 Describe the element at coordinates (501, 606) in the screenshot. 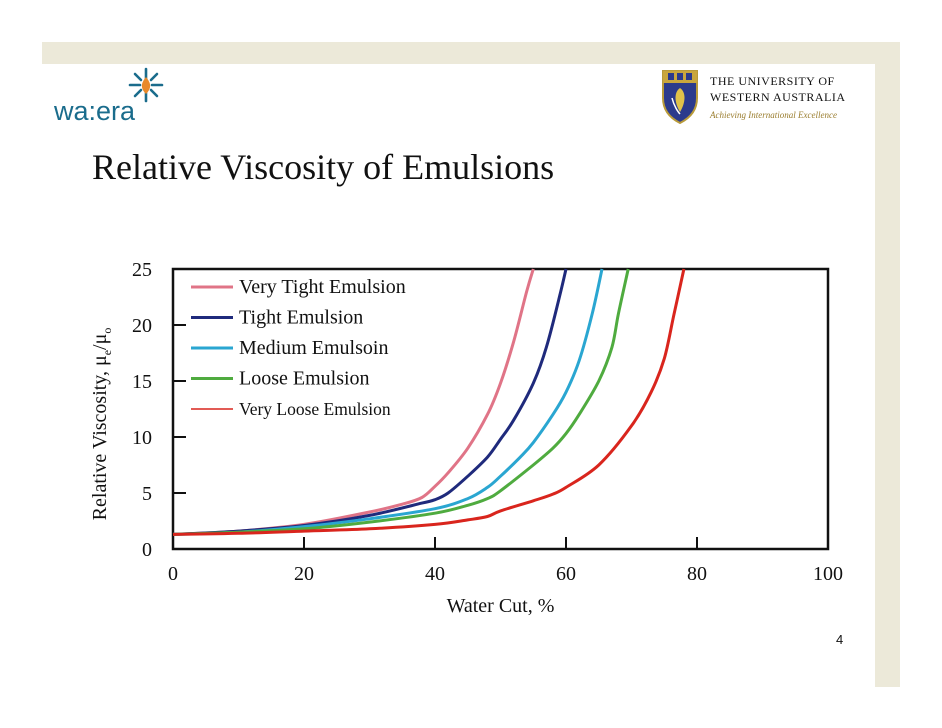

I see `x-axis-label: Water Cut, %` at that location.